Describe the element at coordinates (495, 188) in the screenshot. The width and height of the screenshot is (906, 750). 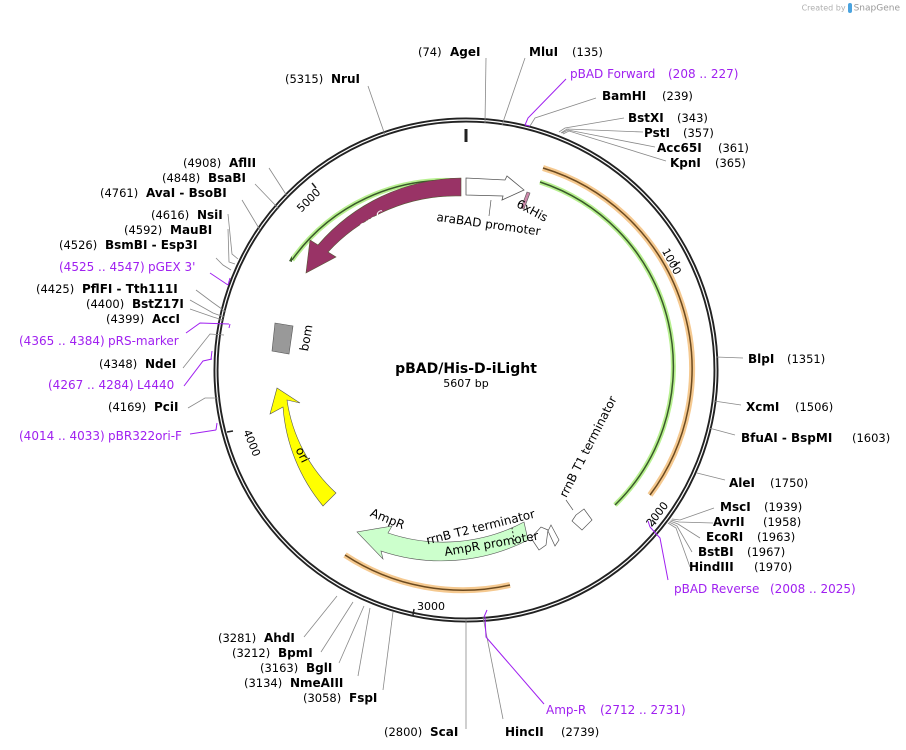
I see `feature-araBAD-promoter` at that location.